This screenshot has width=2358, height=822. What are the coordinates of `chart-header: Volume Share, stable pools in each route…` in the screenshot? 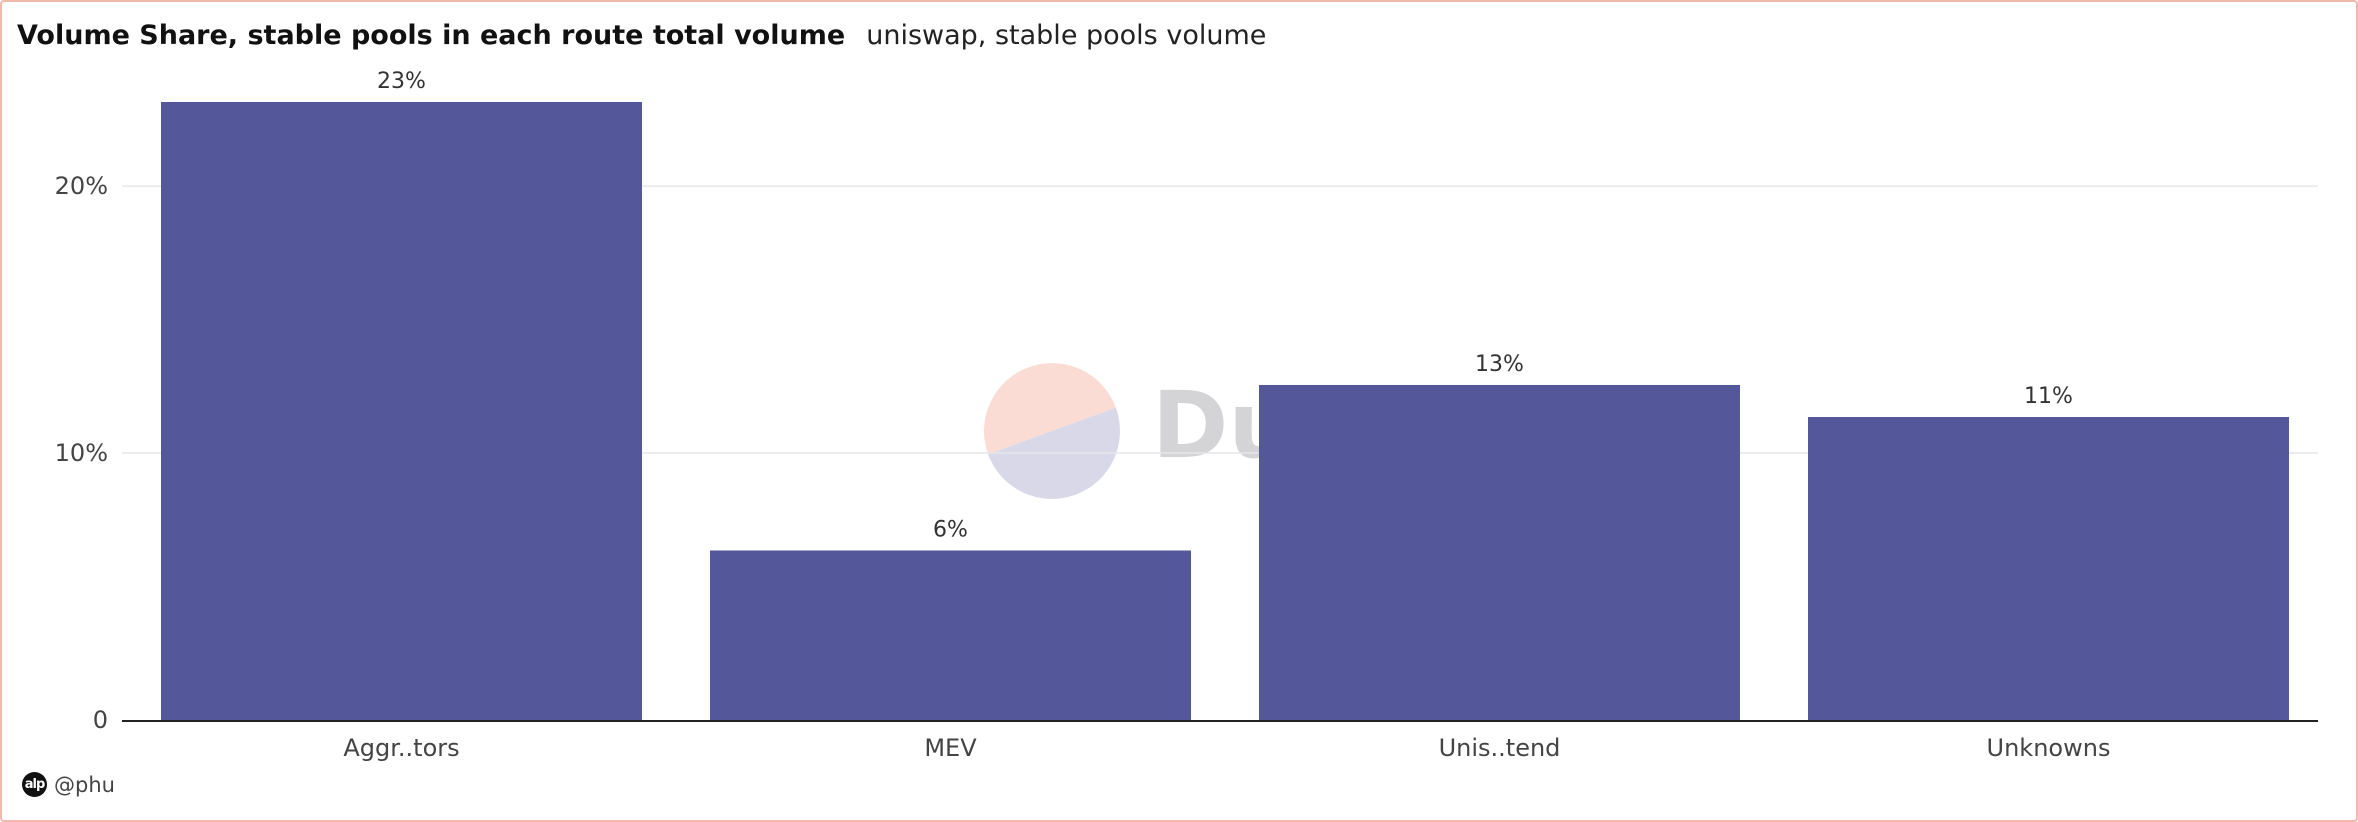 It's located at (641, 35).